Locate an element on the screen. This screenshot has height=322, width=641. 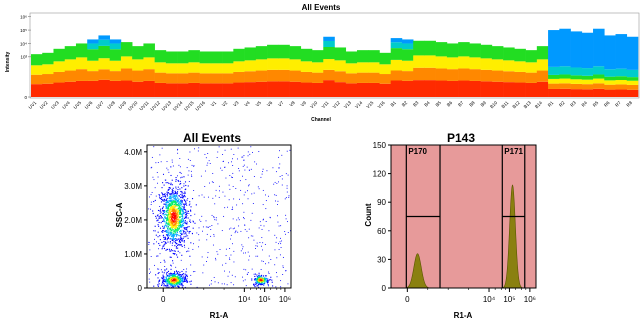
heatmap-column-V8 is located at coordinates (295, 71).